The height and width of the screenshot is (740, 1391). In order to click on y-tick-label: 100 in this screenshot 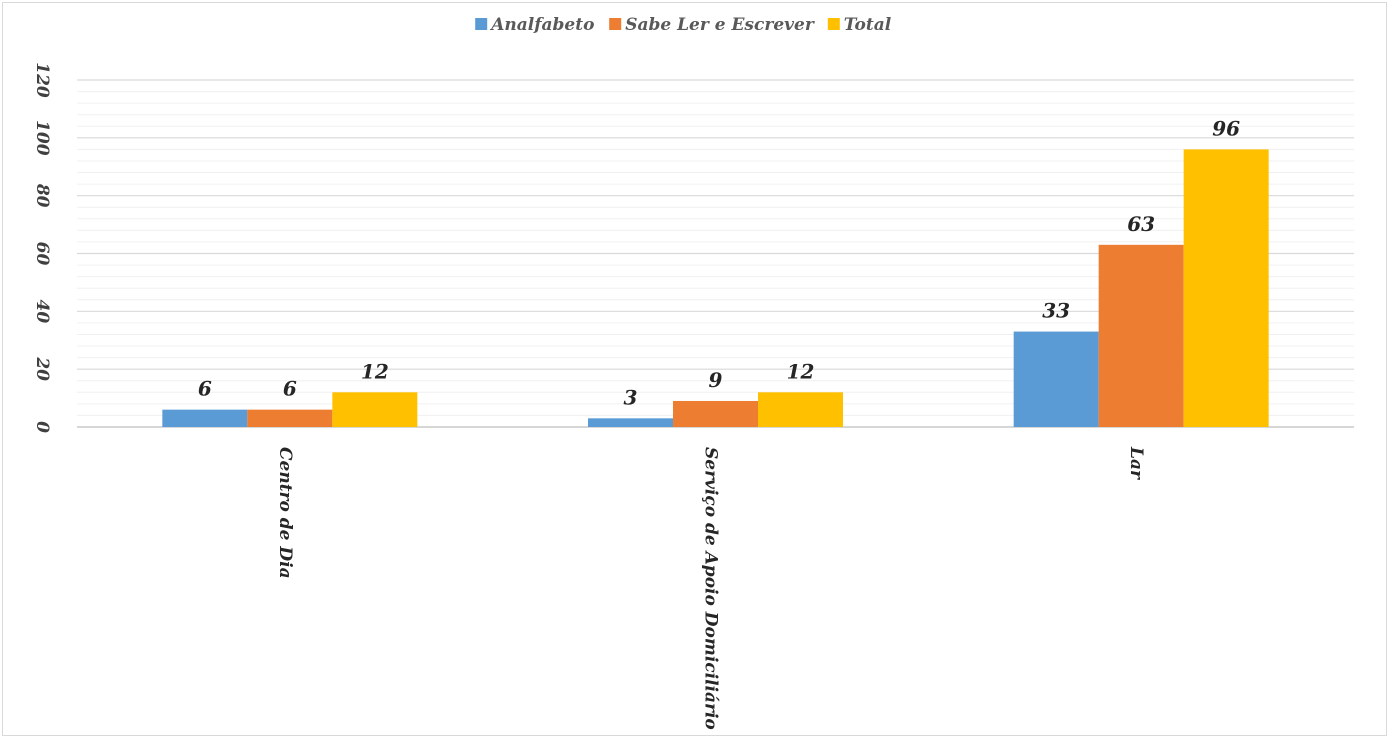, I will do `click(42, 138)`.